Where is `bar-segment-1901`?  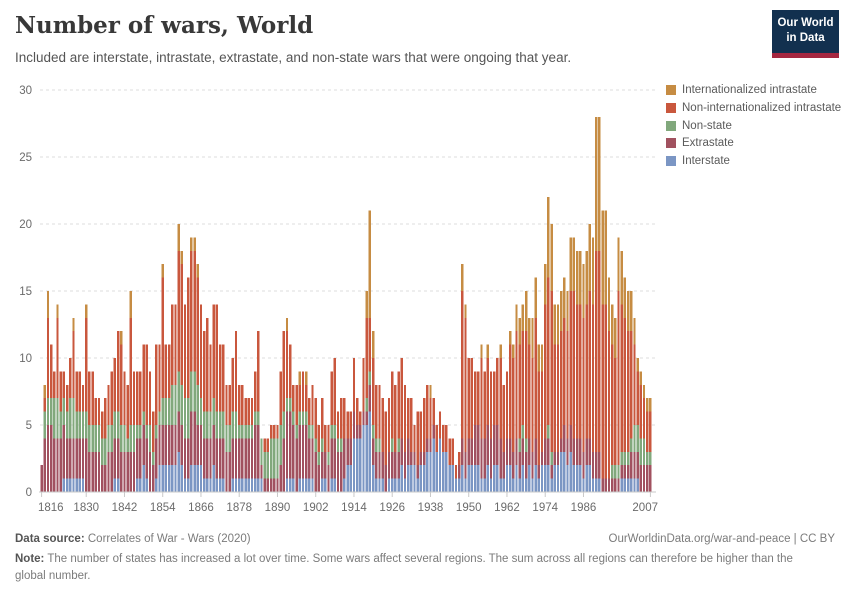 bar-segment-1901 is located at coordinates (312, 432).